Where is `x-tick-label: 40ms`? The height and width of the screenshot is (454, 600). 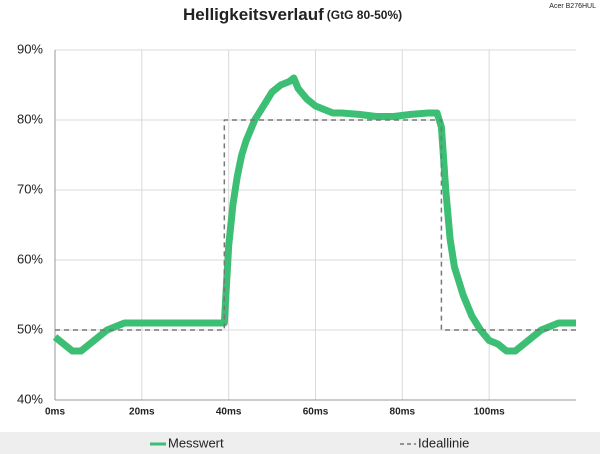 x-tick-label: 40ms is located at coordinates (229, 412).